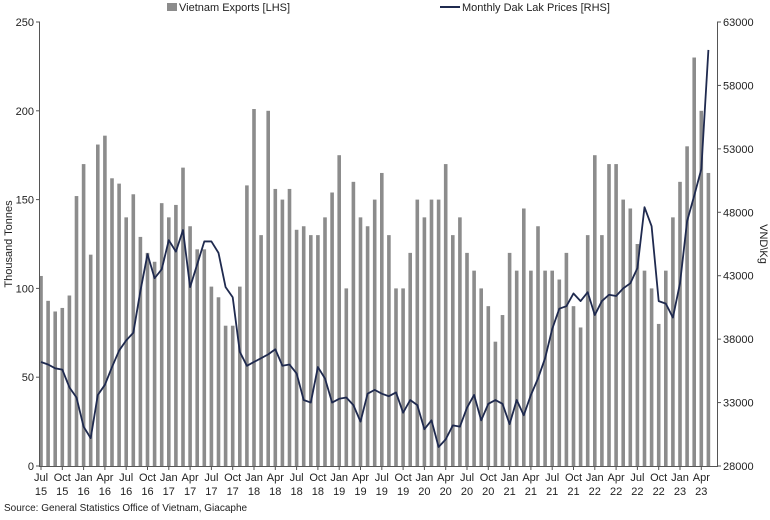 Image resolution: width=770 pixels, height=520 pixels. I want to click on left-tick-label: 0, so click(31, 467).